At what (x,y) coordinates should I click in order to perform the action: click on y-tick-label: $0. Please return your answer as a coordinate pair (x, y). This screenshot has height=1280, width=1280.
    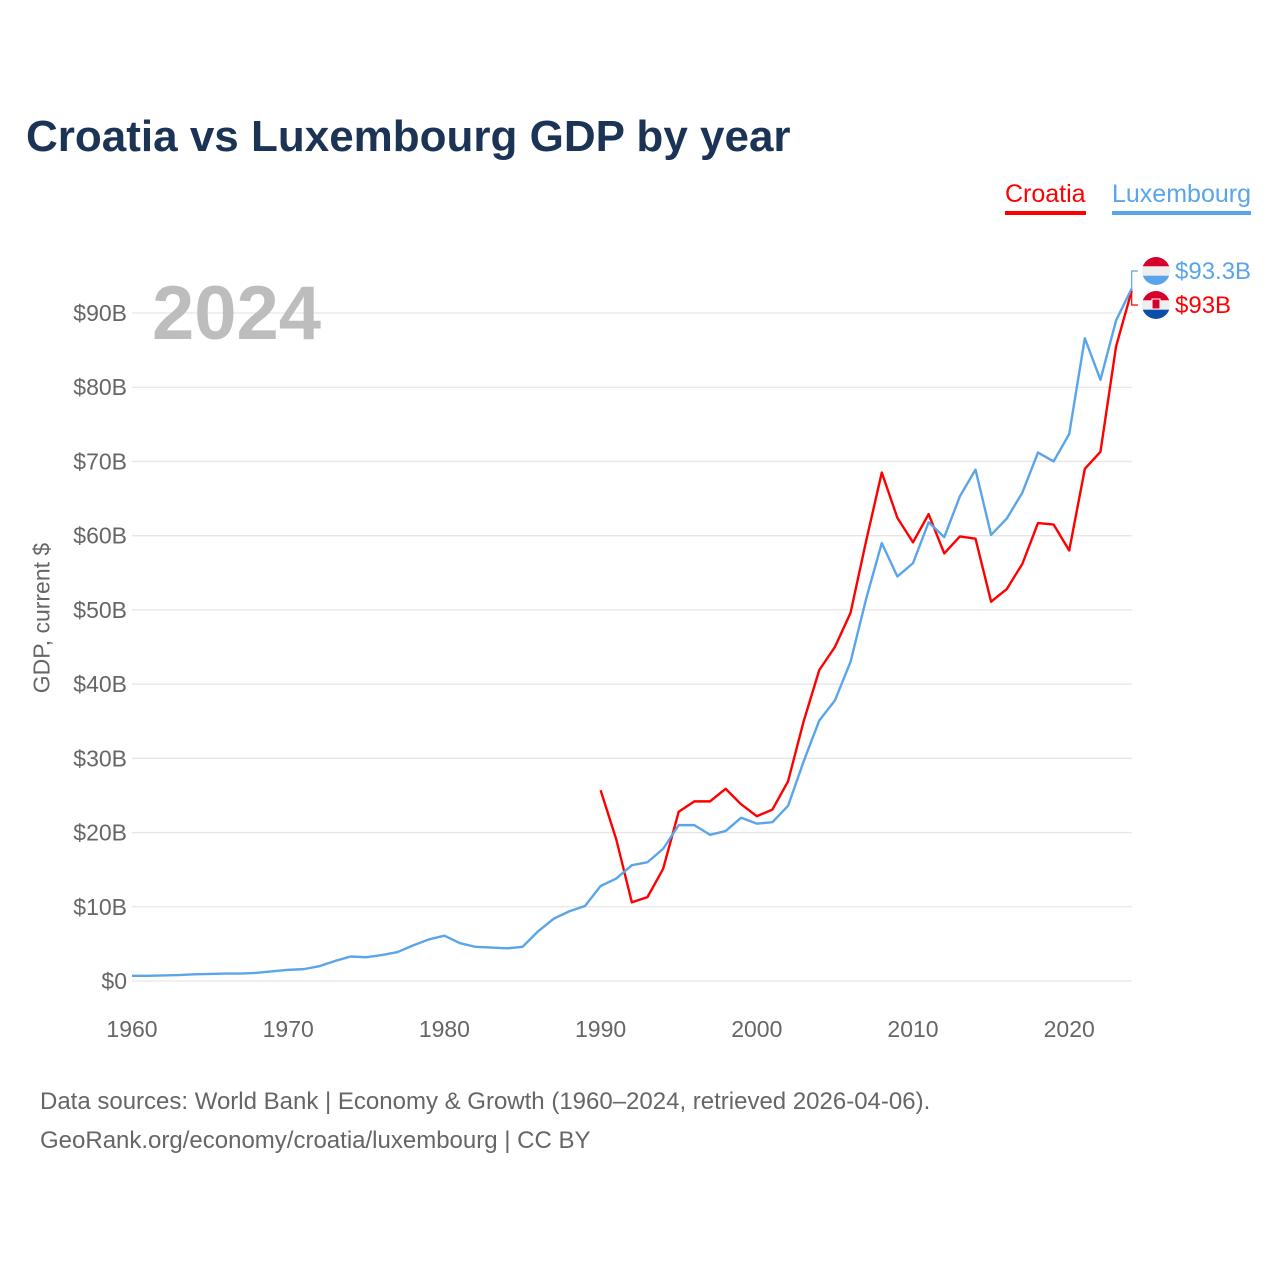
    Looking at the image, I should click on (114, 981).